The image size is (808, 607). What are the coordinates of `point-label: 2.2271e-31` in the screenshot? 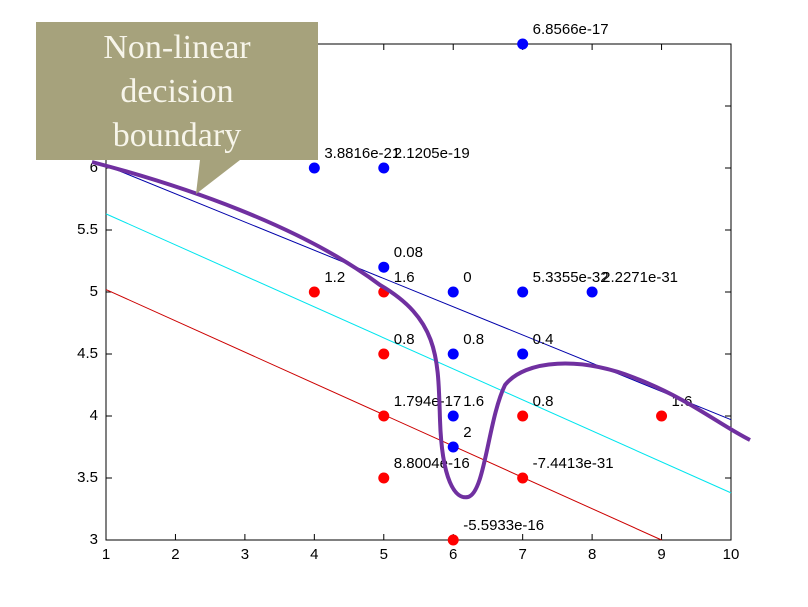 It's located at (640, 277).